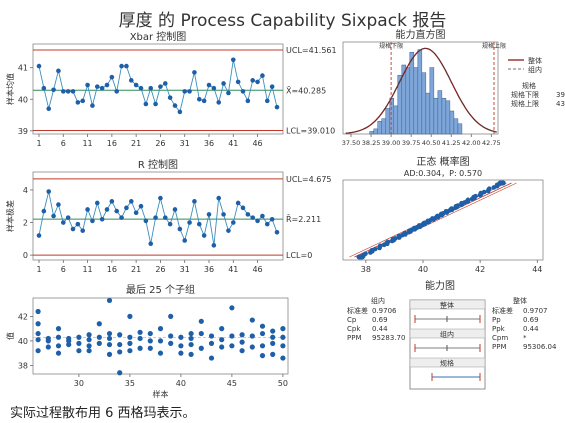 The image size is (565, 423). Describe the element at coordinates (160, 289) in the screenshot. I see `lastsub-title: 最后 25 个子组` at that location.